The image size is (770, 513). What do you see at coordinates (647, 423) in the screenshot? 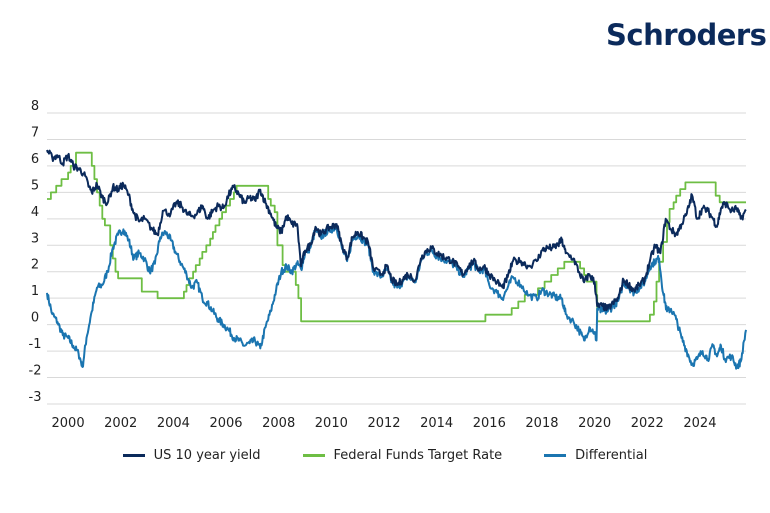
I see `x-tick-label: 2022` at bounding box center [647, 423].